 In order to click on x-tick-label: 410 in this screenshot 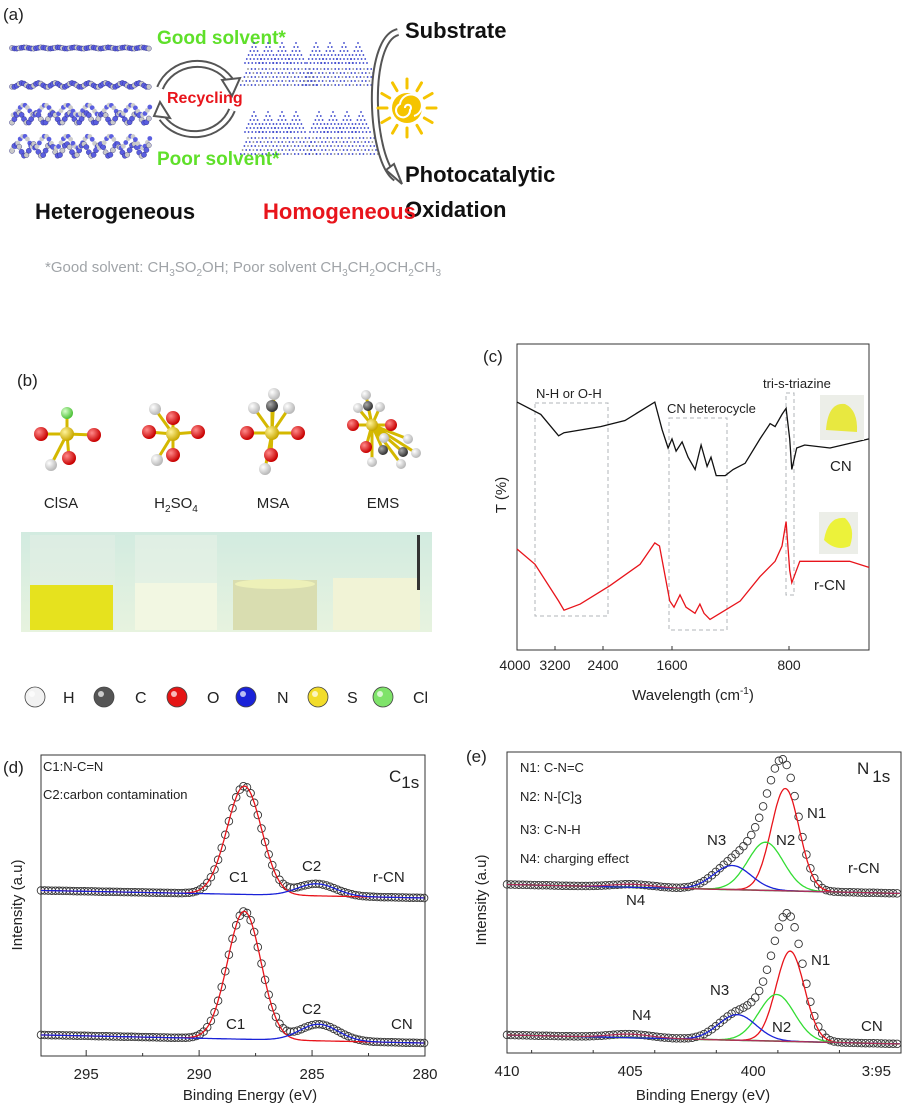, I will do `click(506, 1071)`.